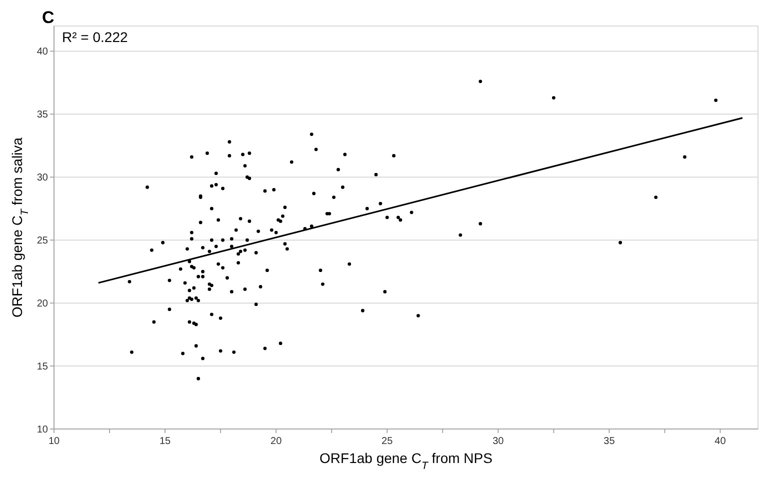  What do you see at coordinates (388, 441) in the screenshot?
I see `x-tick-label: 25` at bounding box center [388, 441].